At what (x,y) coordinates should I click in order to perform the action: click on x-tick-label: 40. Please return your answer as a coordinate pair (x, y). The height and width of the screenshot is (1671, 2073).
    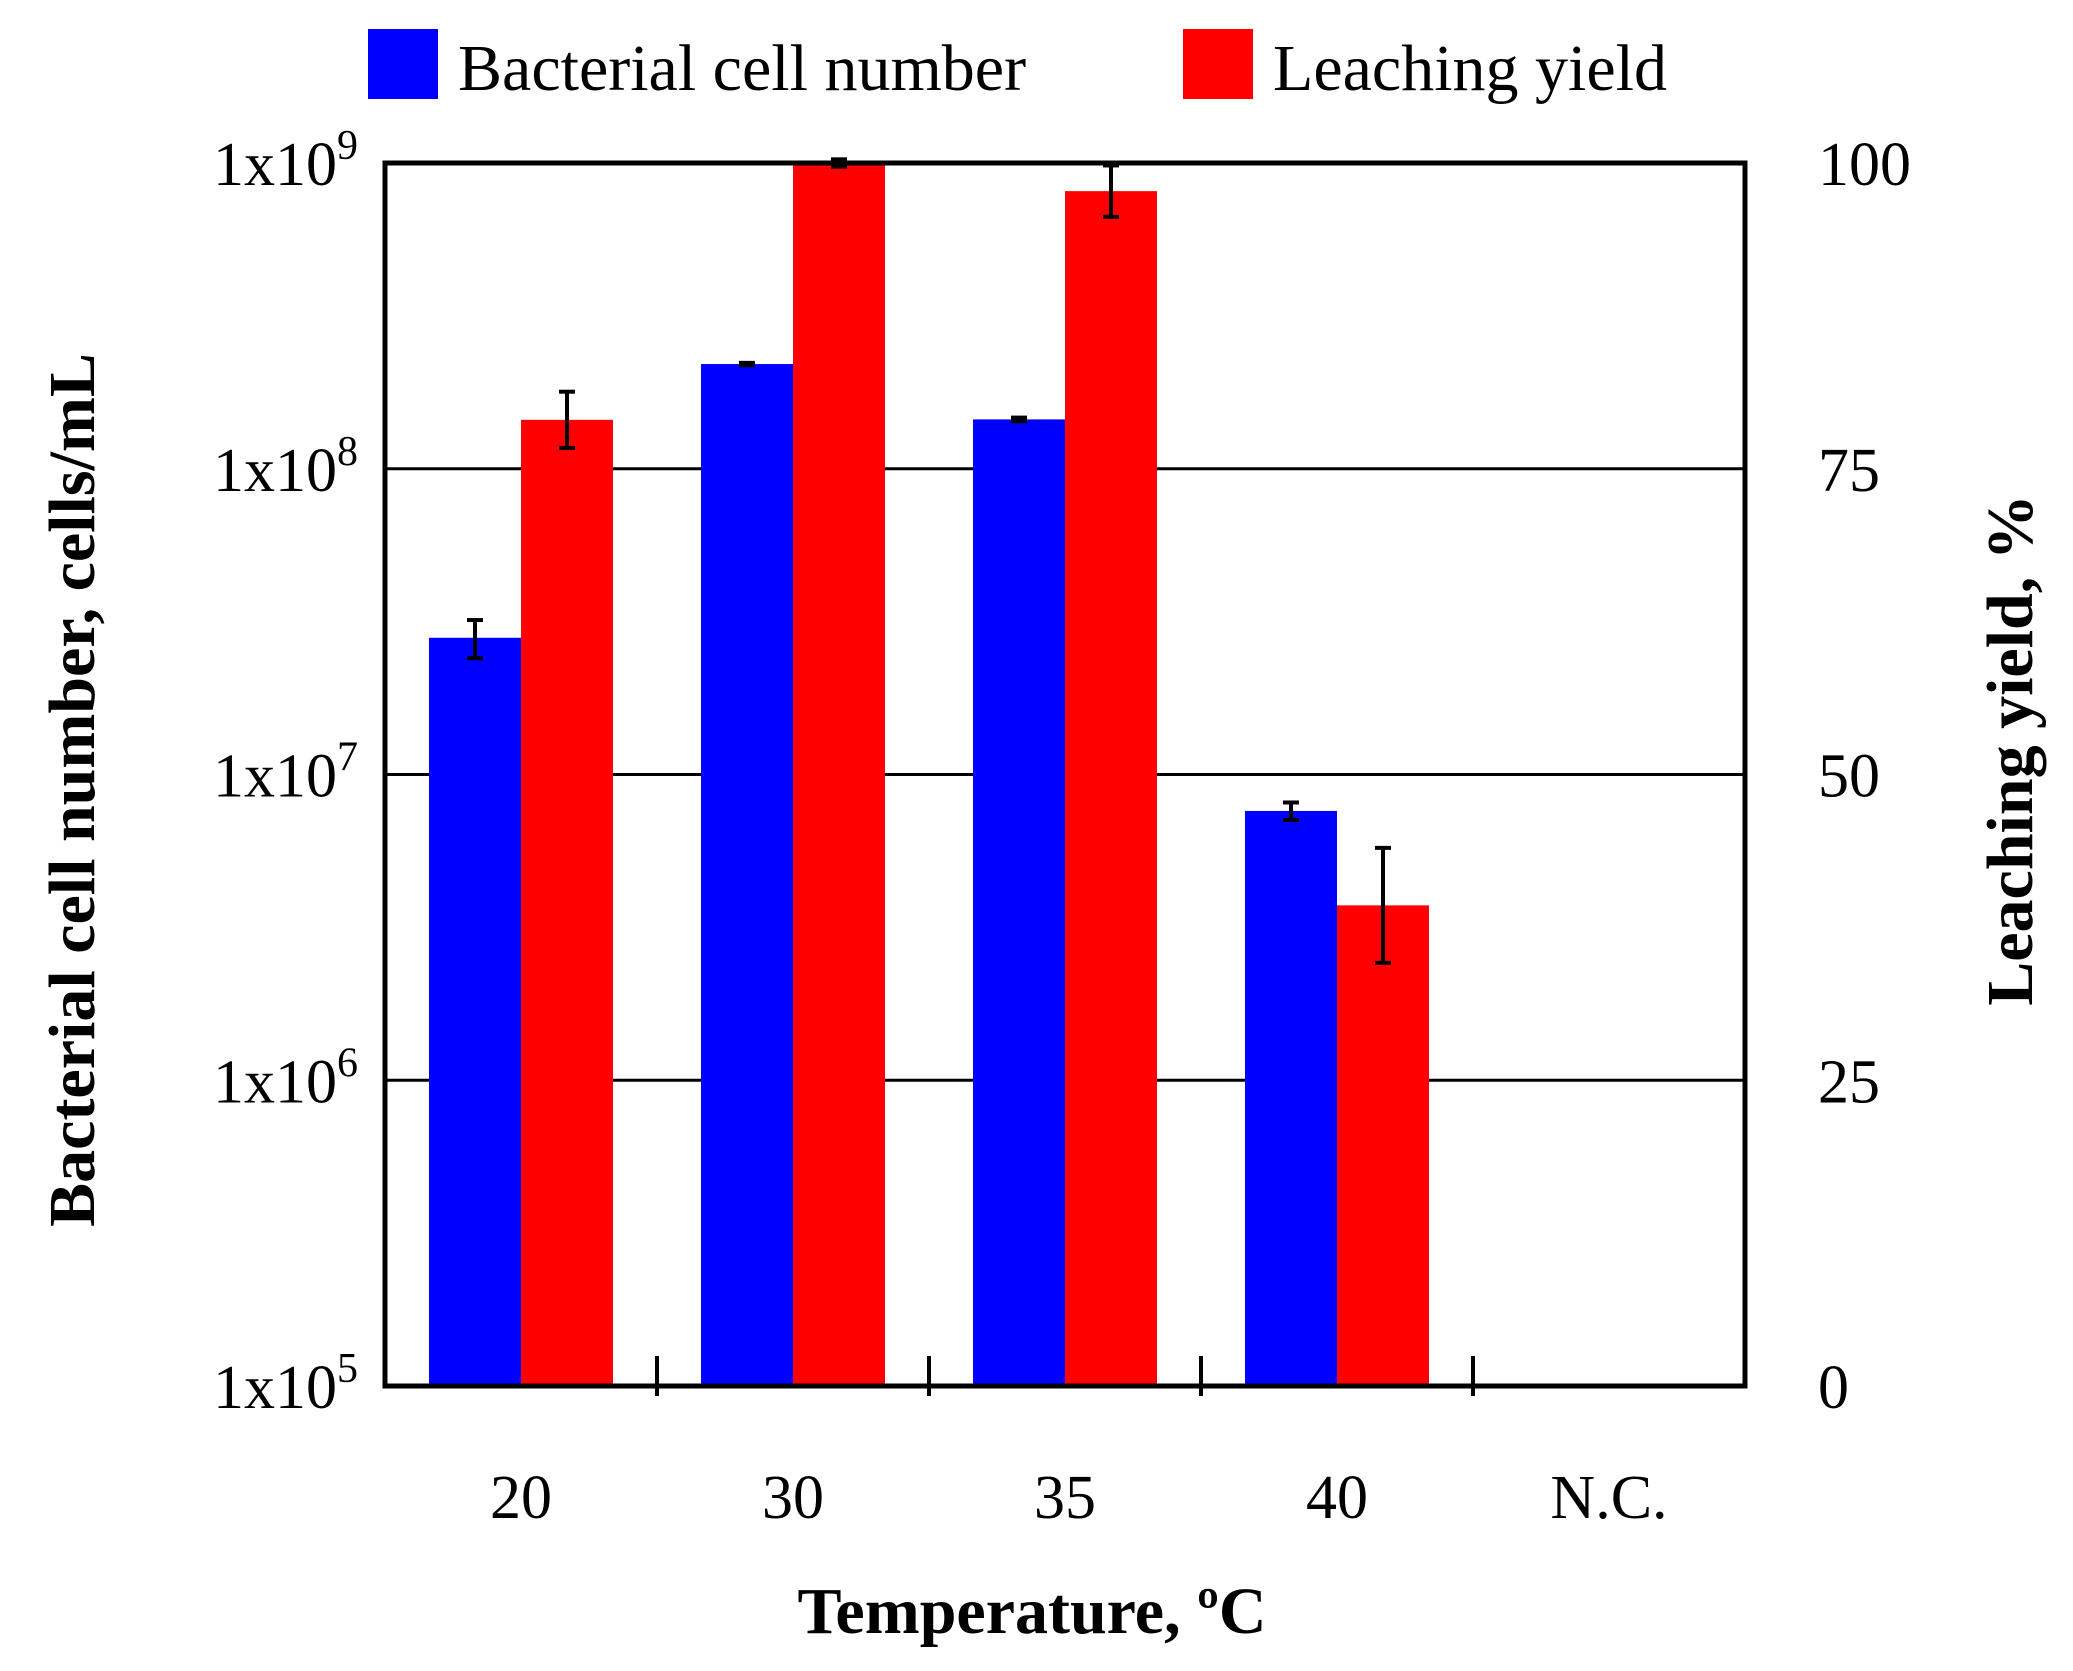
    Looking at the image, I should click on (1337, 1498).